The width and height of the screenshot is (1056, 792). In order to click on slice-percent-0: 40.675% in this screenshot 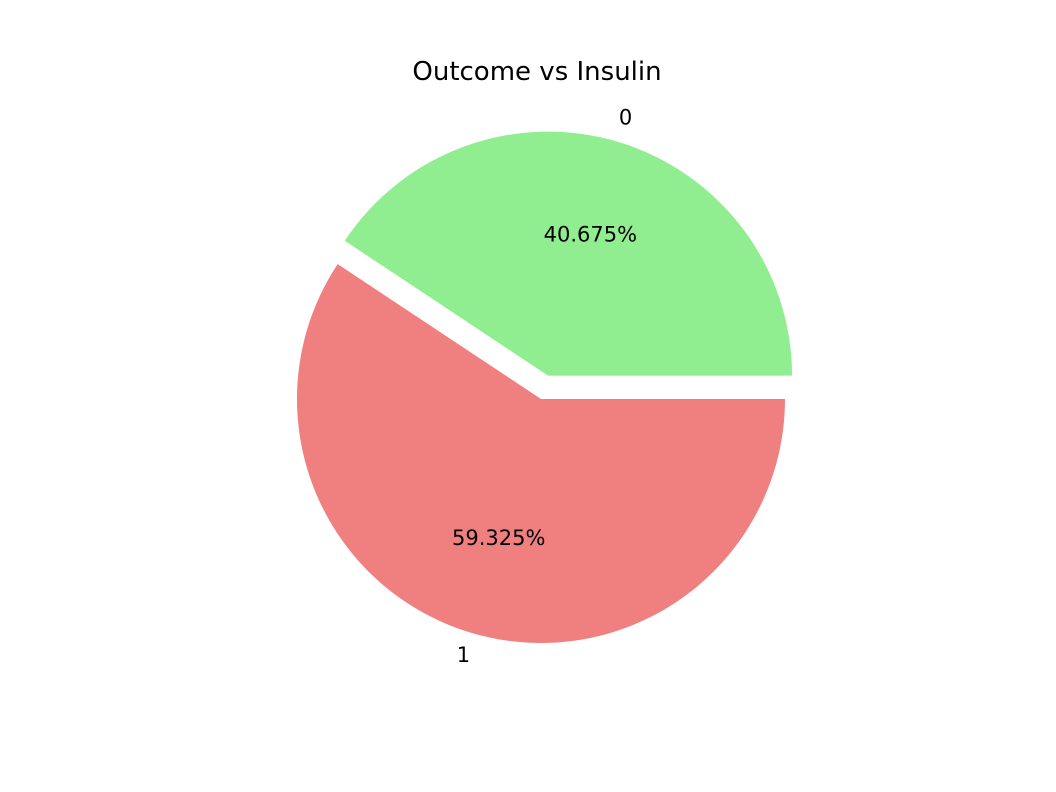, I will do `click(590, 234)`.